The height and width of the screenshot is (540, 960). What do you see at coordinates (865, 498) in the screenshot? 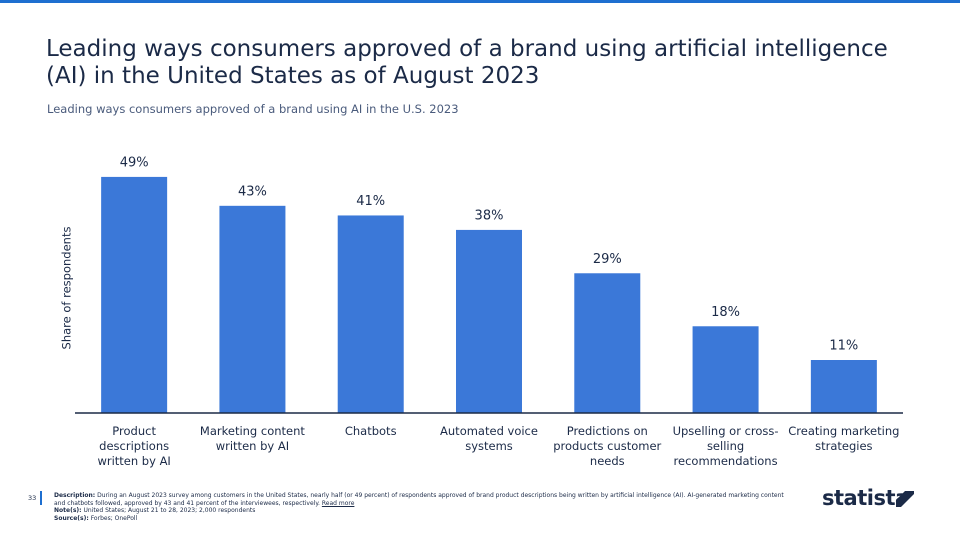
I see `brand: statista` at bounding box center [865, 498].